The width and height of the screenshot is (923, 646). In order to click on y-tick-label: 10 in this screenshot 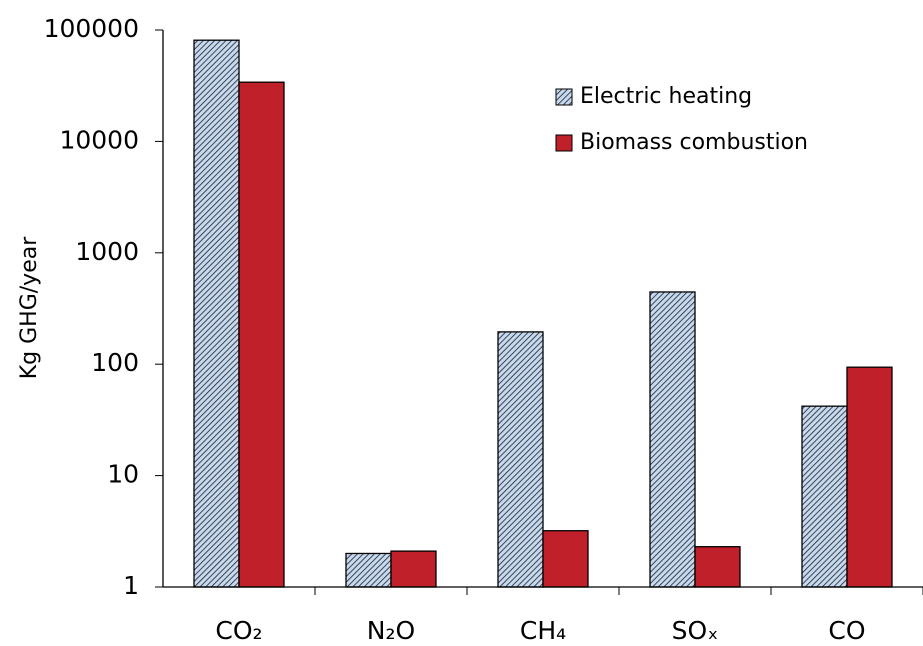, I will do `click(123, 474)`.